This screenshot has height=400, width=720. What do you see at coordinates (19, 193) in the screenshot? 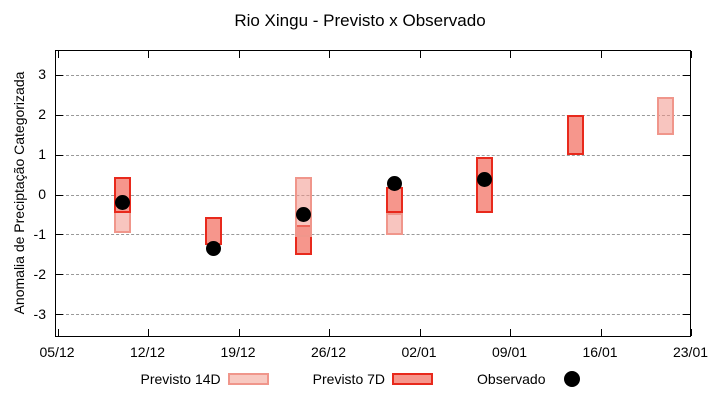
I see `y-axis-label: Anomalia de Preciptação Categorizada` at bounding box center [19, 193].